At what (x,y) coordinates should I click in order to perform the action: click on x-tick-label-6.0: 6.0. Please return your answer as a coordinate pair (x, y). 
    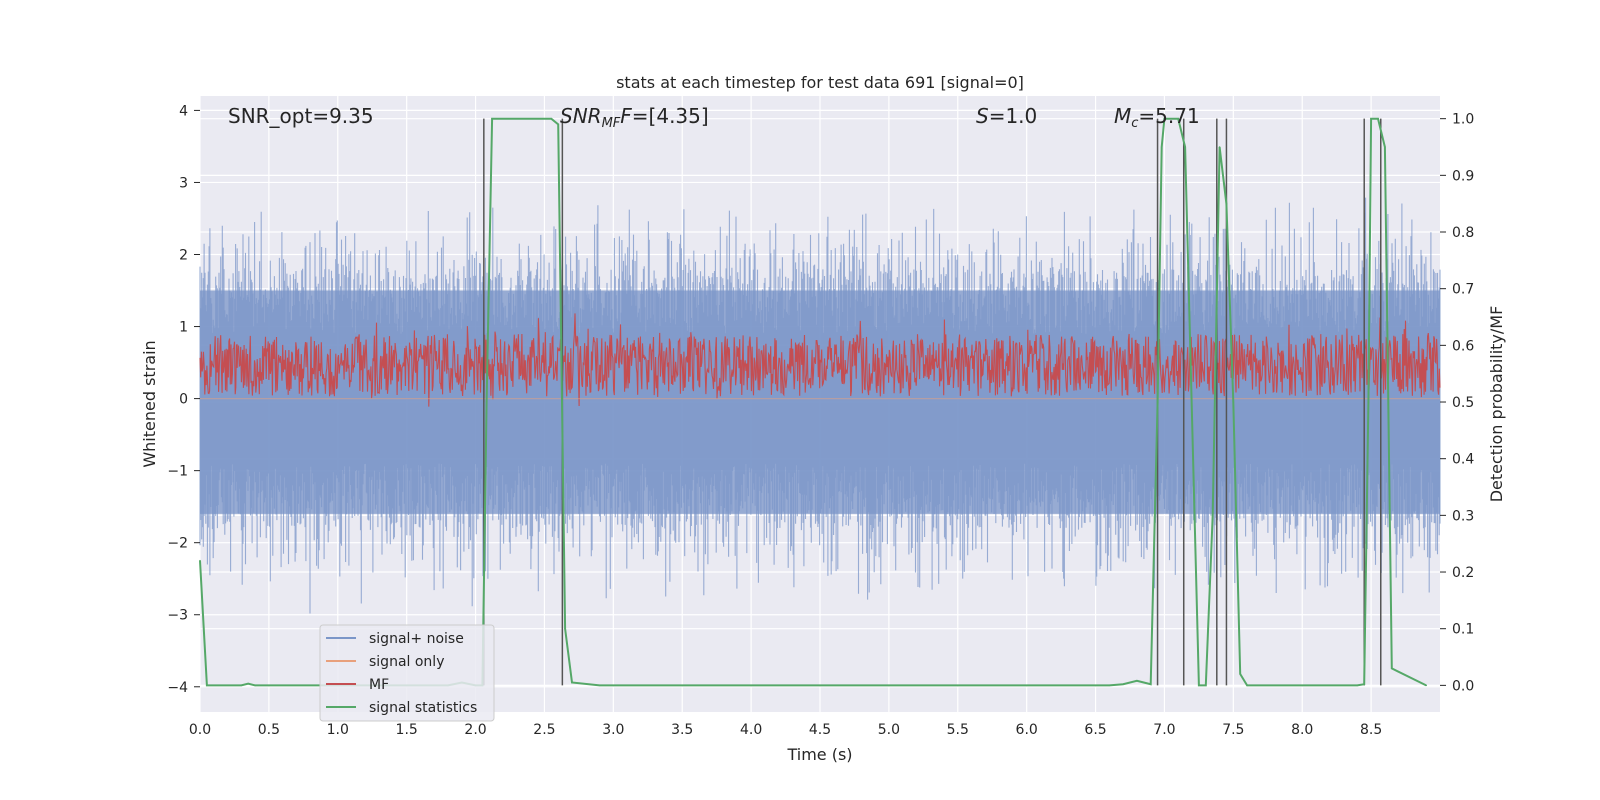
    Looking at the image, I should click on (1027, 730).